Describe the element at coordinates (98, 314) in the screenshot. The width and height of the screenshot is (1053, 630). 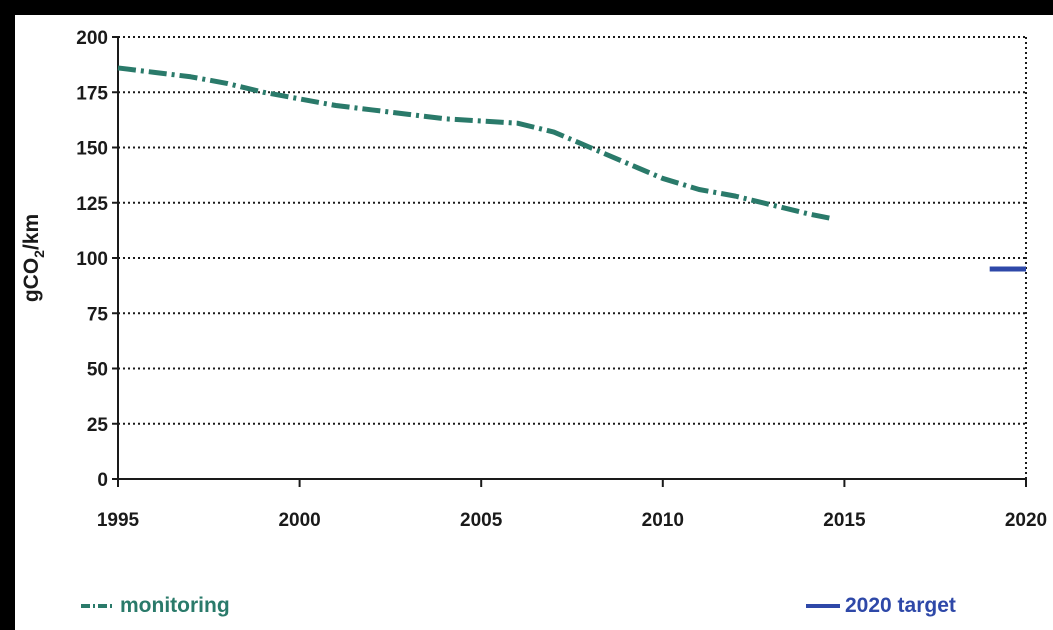
I see `y-tick-label: 75` at that location.